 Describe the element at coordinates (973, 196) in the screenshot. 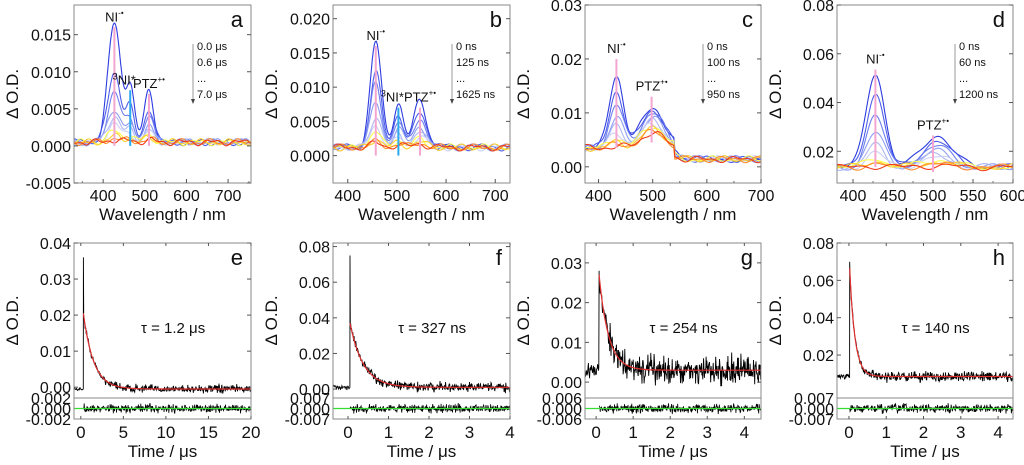

I see `x-tick-label: 550` at that location.